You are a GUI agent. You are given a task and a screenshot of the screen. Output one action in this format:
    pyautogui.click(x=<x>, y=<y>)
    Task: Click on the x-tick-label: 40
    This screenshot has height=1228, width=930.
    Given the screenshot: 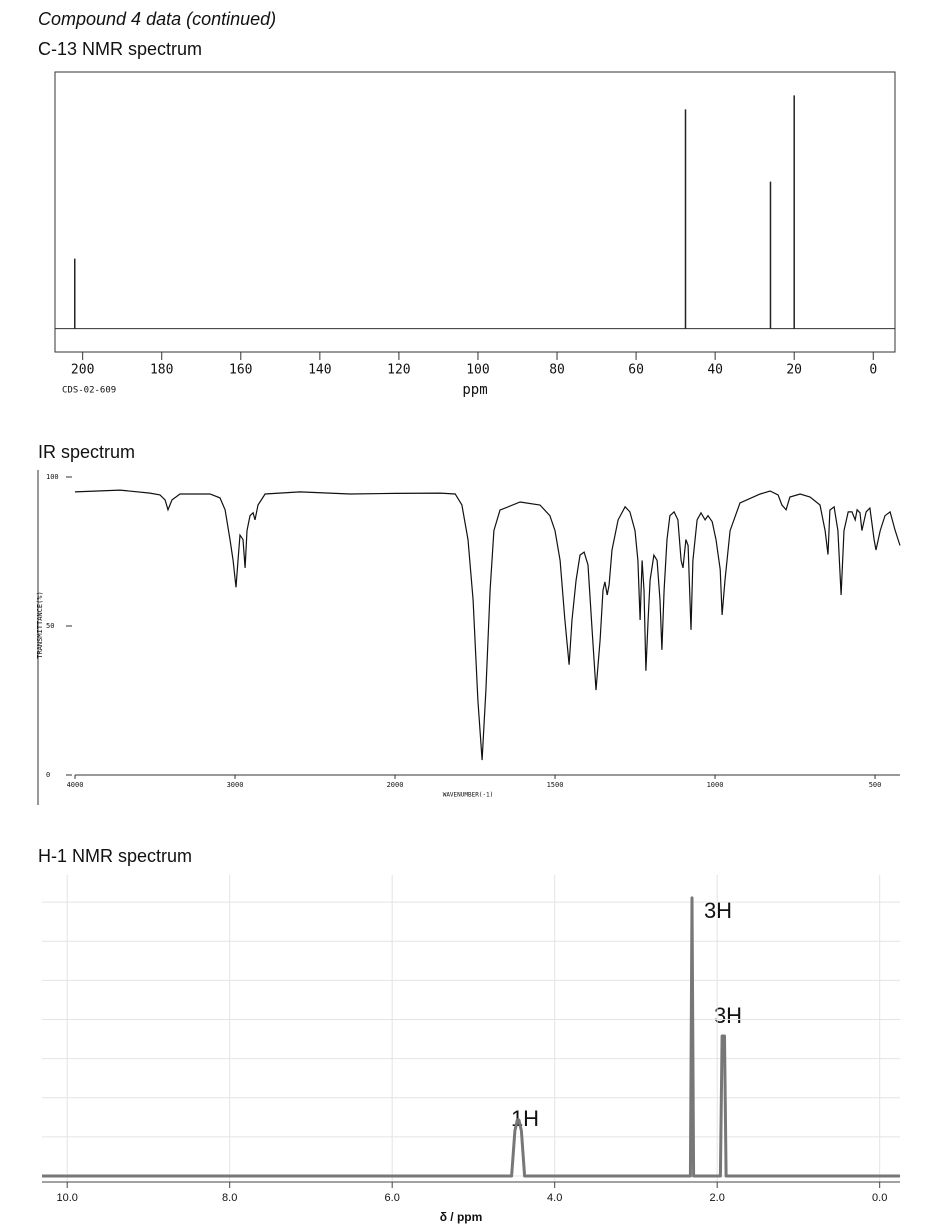 What is the action you would take?
    pyautogui.click(x=715, y=370)
    